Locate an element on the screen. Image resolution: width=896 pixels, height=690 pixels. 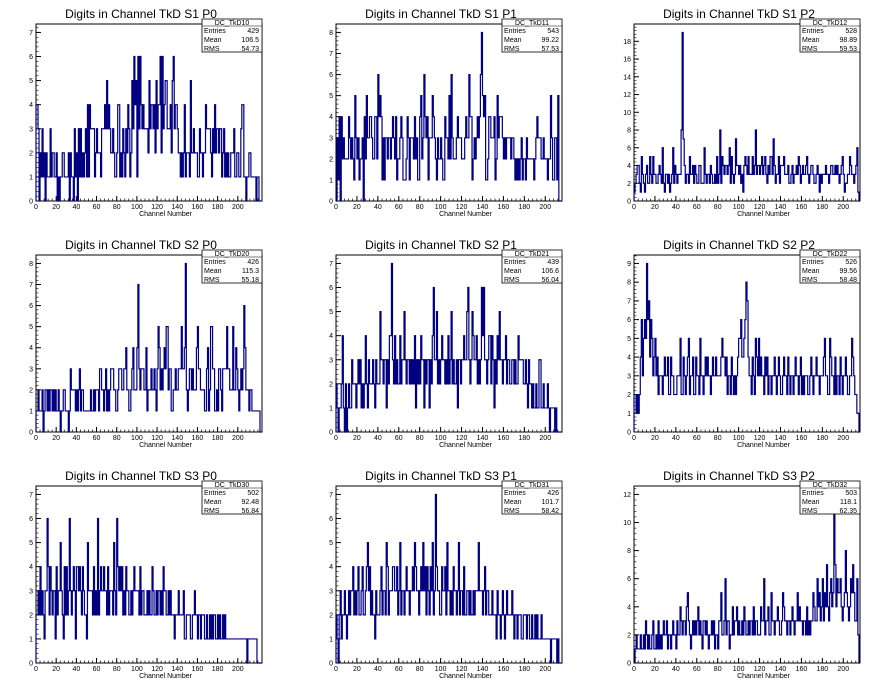
chart-title: Digits in Channel TkD S3 P0 is located at coordinates (141, 476).